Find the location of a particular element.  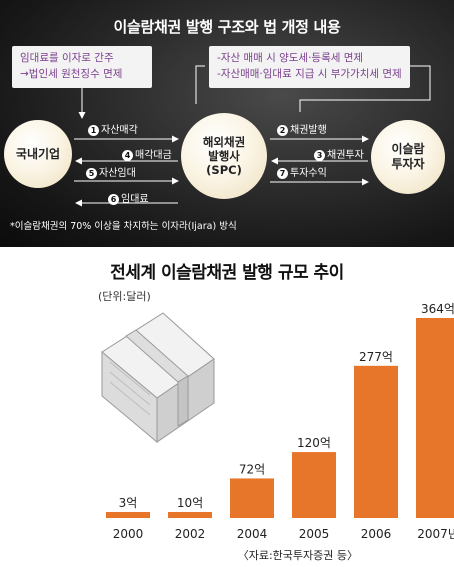

flow-text-3: 채권투자 is located at coordinates (345, 155).